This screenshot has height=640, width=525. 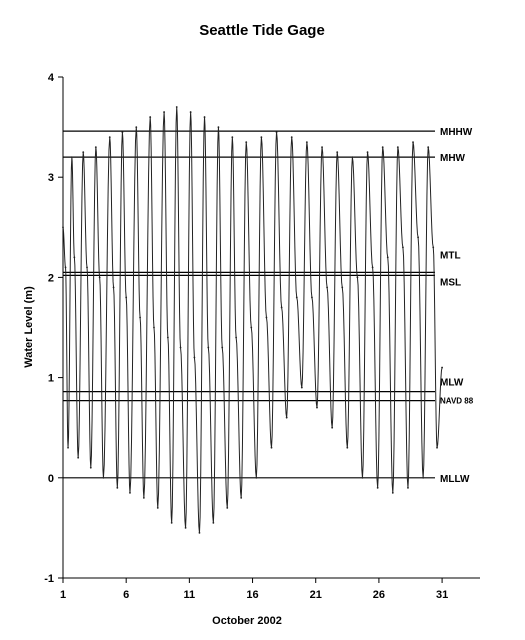 What do you see at coordinates (450, 282) in the screenshot?
I see `datum-label: MSL` at bounding box center [450, 282].